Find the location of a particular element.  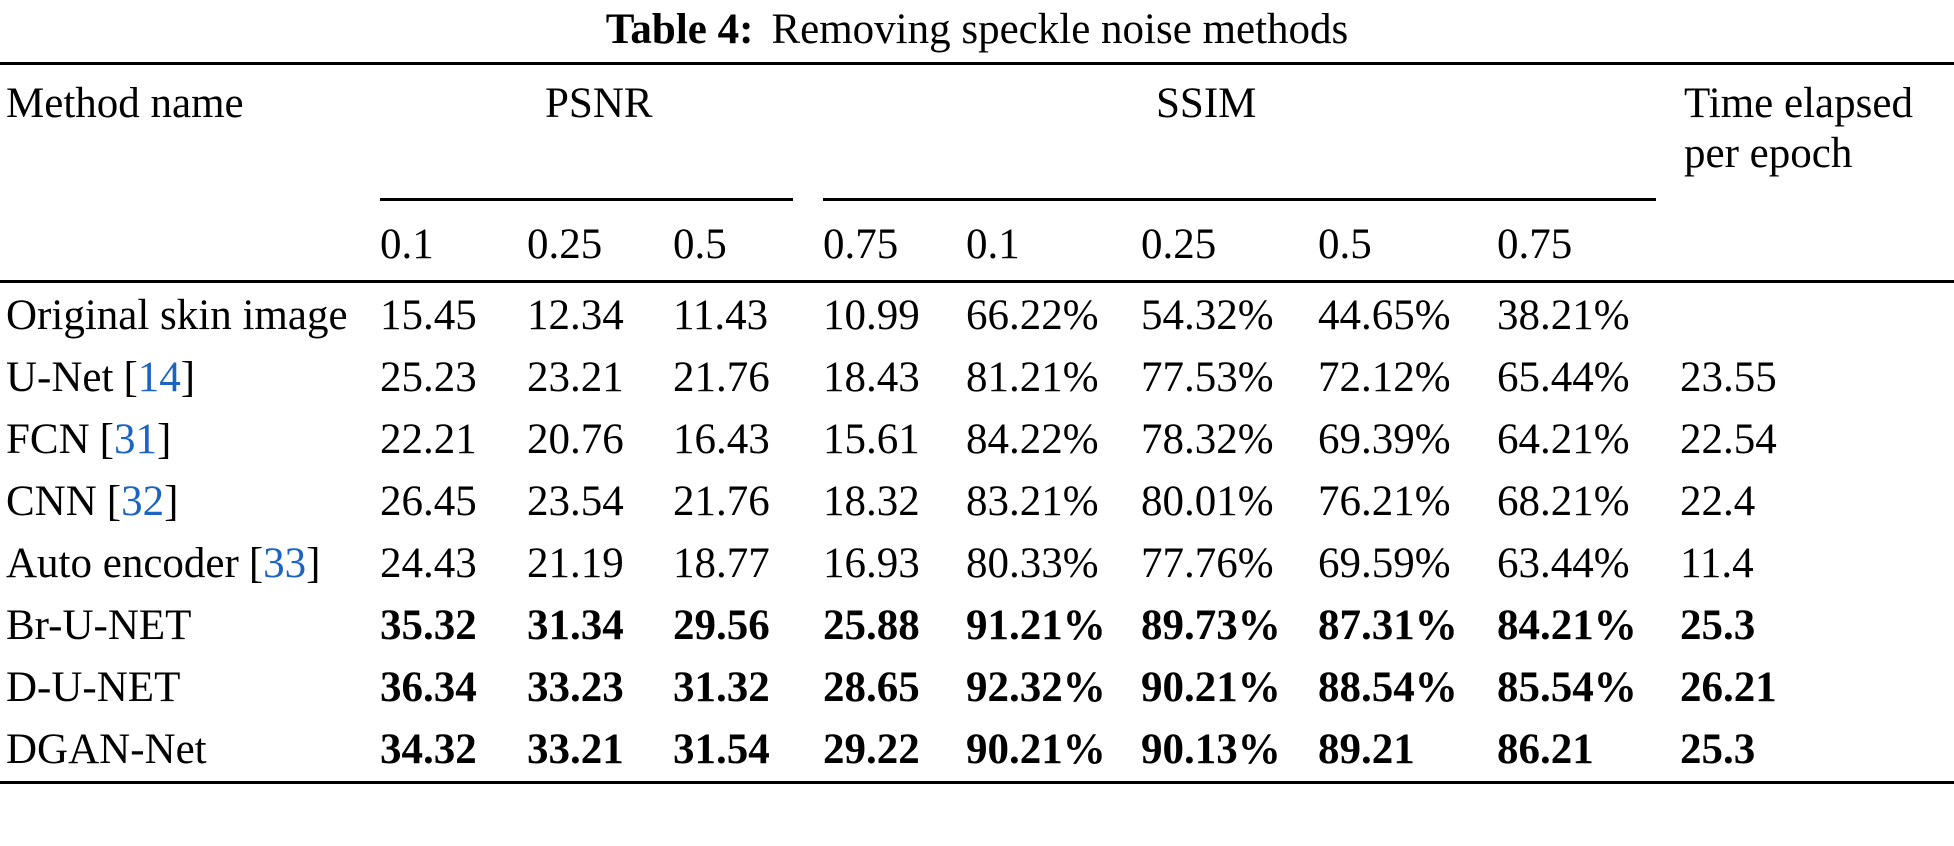

time-value: 26.21 is located at coordinates (1728, 687).